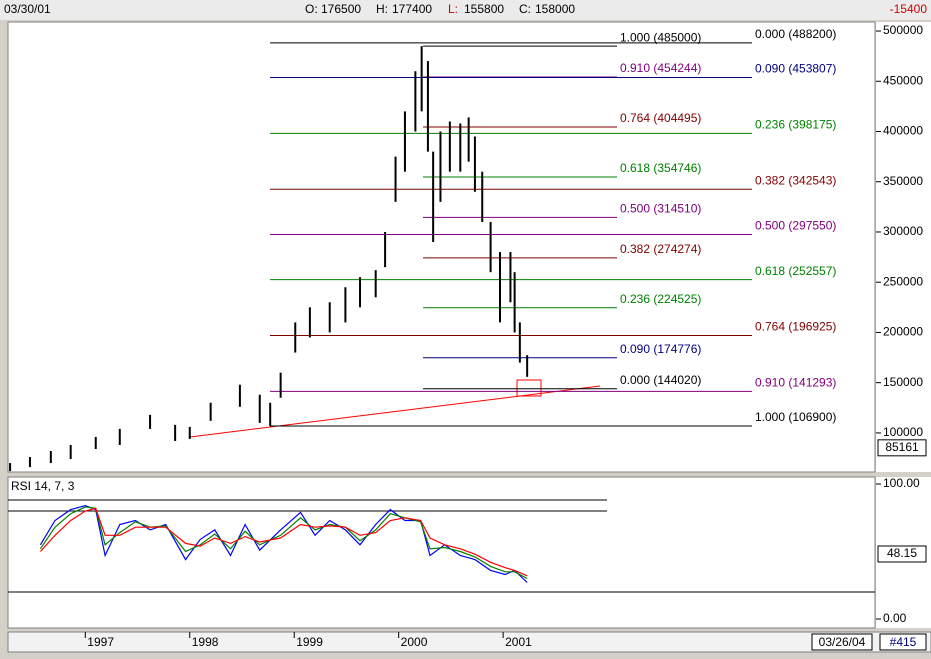  I want to click on x-tick-label: 2000, so click(414, 642).